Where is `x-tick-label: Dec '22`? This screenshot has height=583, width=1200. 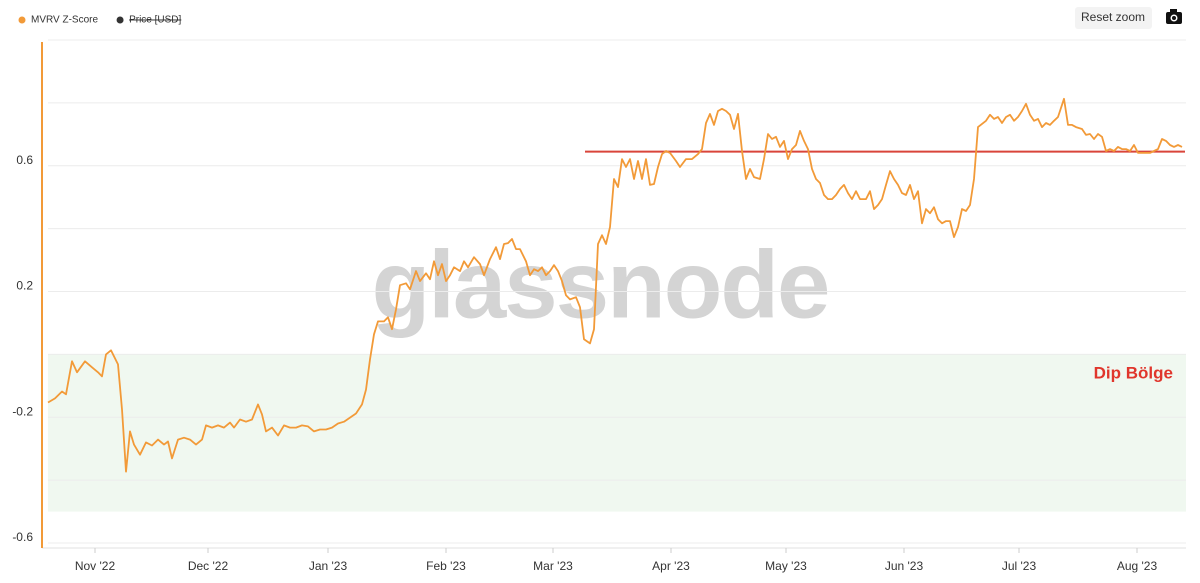
x-tick-label: Dec '22 is located at coordinates (208, 566).